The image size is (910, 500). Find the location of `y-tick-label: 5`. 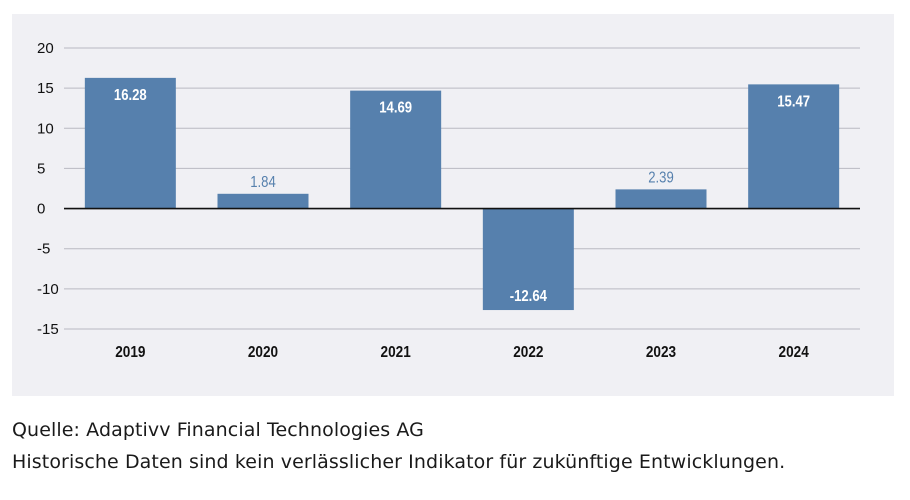

y-tick-label: 5 is located at coordinates (41, 168).